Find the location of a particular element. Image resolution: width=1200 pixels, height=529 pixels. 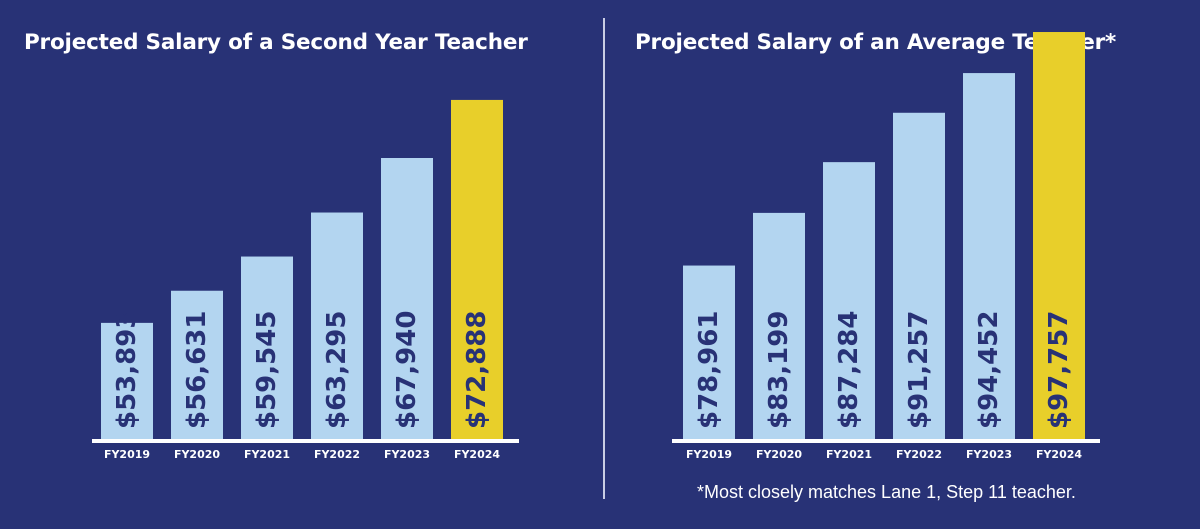

average-data-label: $97,757 is located at coordinates (1059, 370).